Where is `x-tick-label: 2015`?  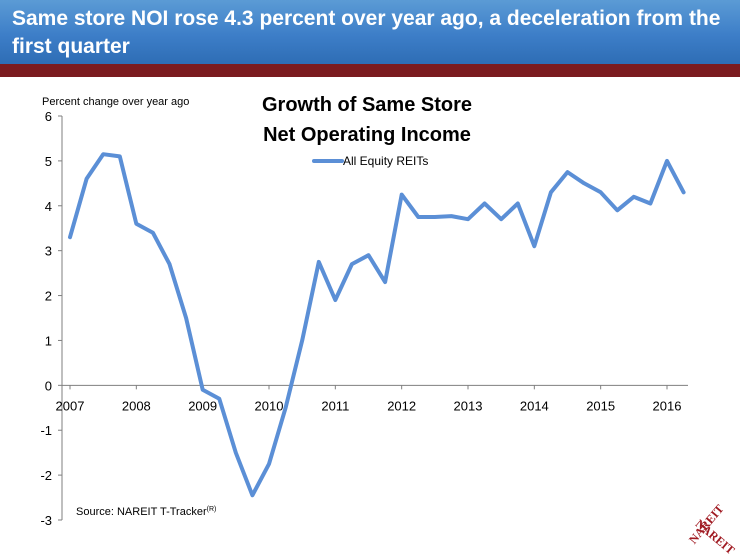
x-tick-label: 2015 is located at coordinates (600, 405).